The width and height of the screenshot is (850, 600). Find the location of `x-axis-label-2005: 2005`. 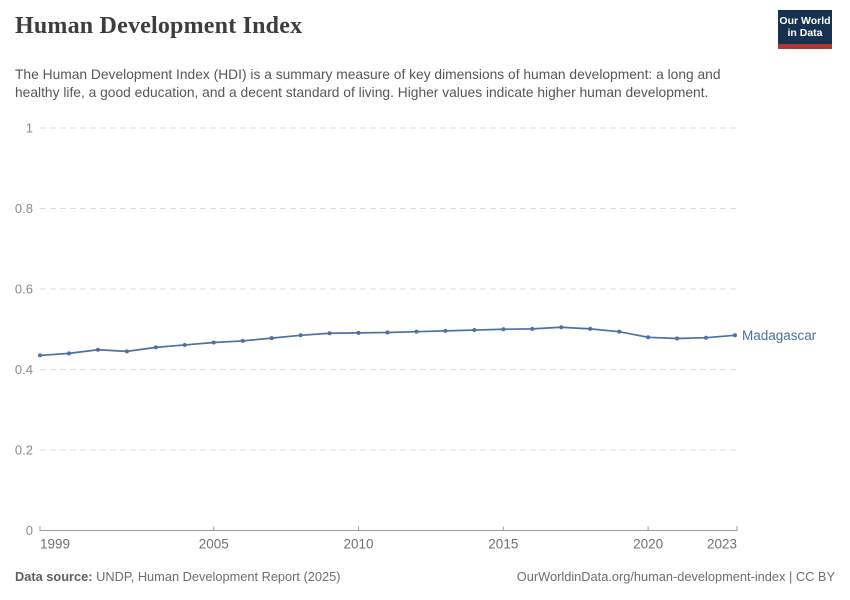

x-axis-label-2005: 2005 is located at coordinates (214, 544).